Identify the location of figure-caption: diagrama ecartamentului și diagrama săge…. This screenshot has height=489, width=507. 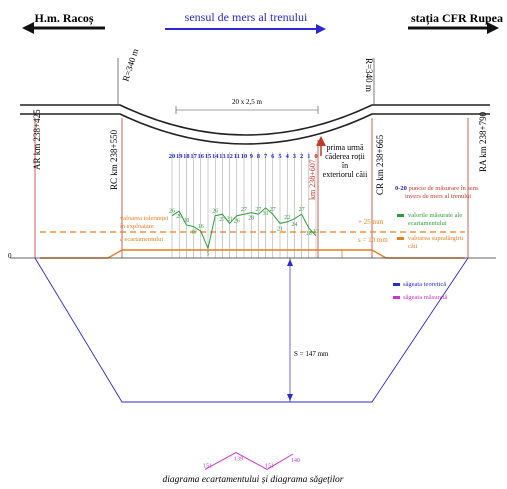
(252, 480).